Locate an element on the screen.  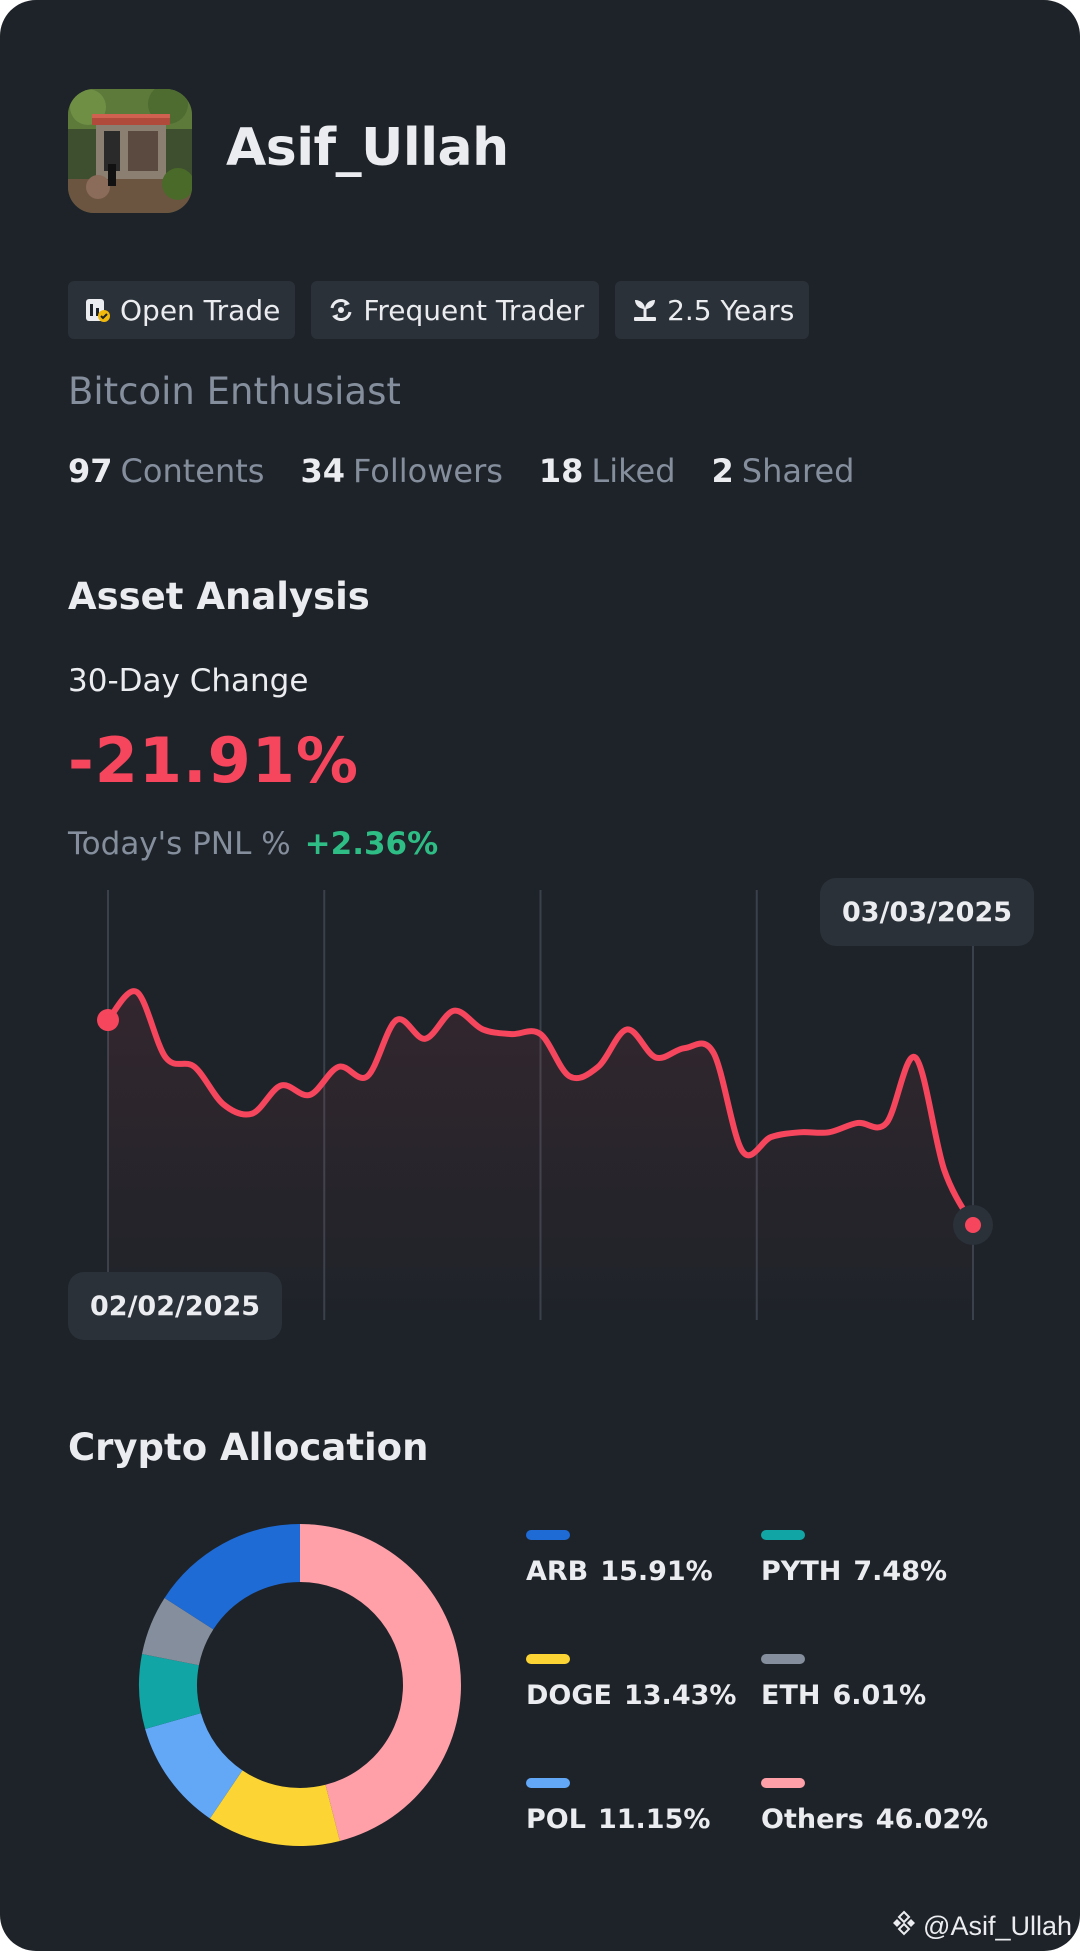
stat-label: Liked is located at coordinates (633, 471).